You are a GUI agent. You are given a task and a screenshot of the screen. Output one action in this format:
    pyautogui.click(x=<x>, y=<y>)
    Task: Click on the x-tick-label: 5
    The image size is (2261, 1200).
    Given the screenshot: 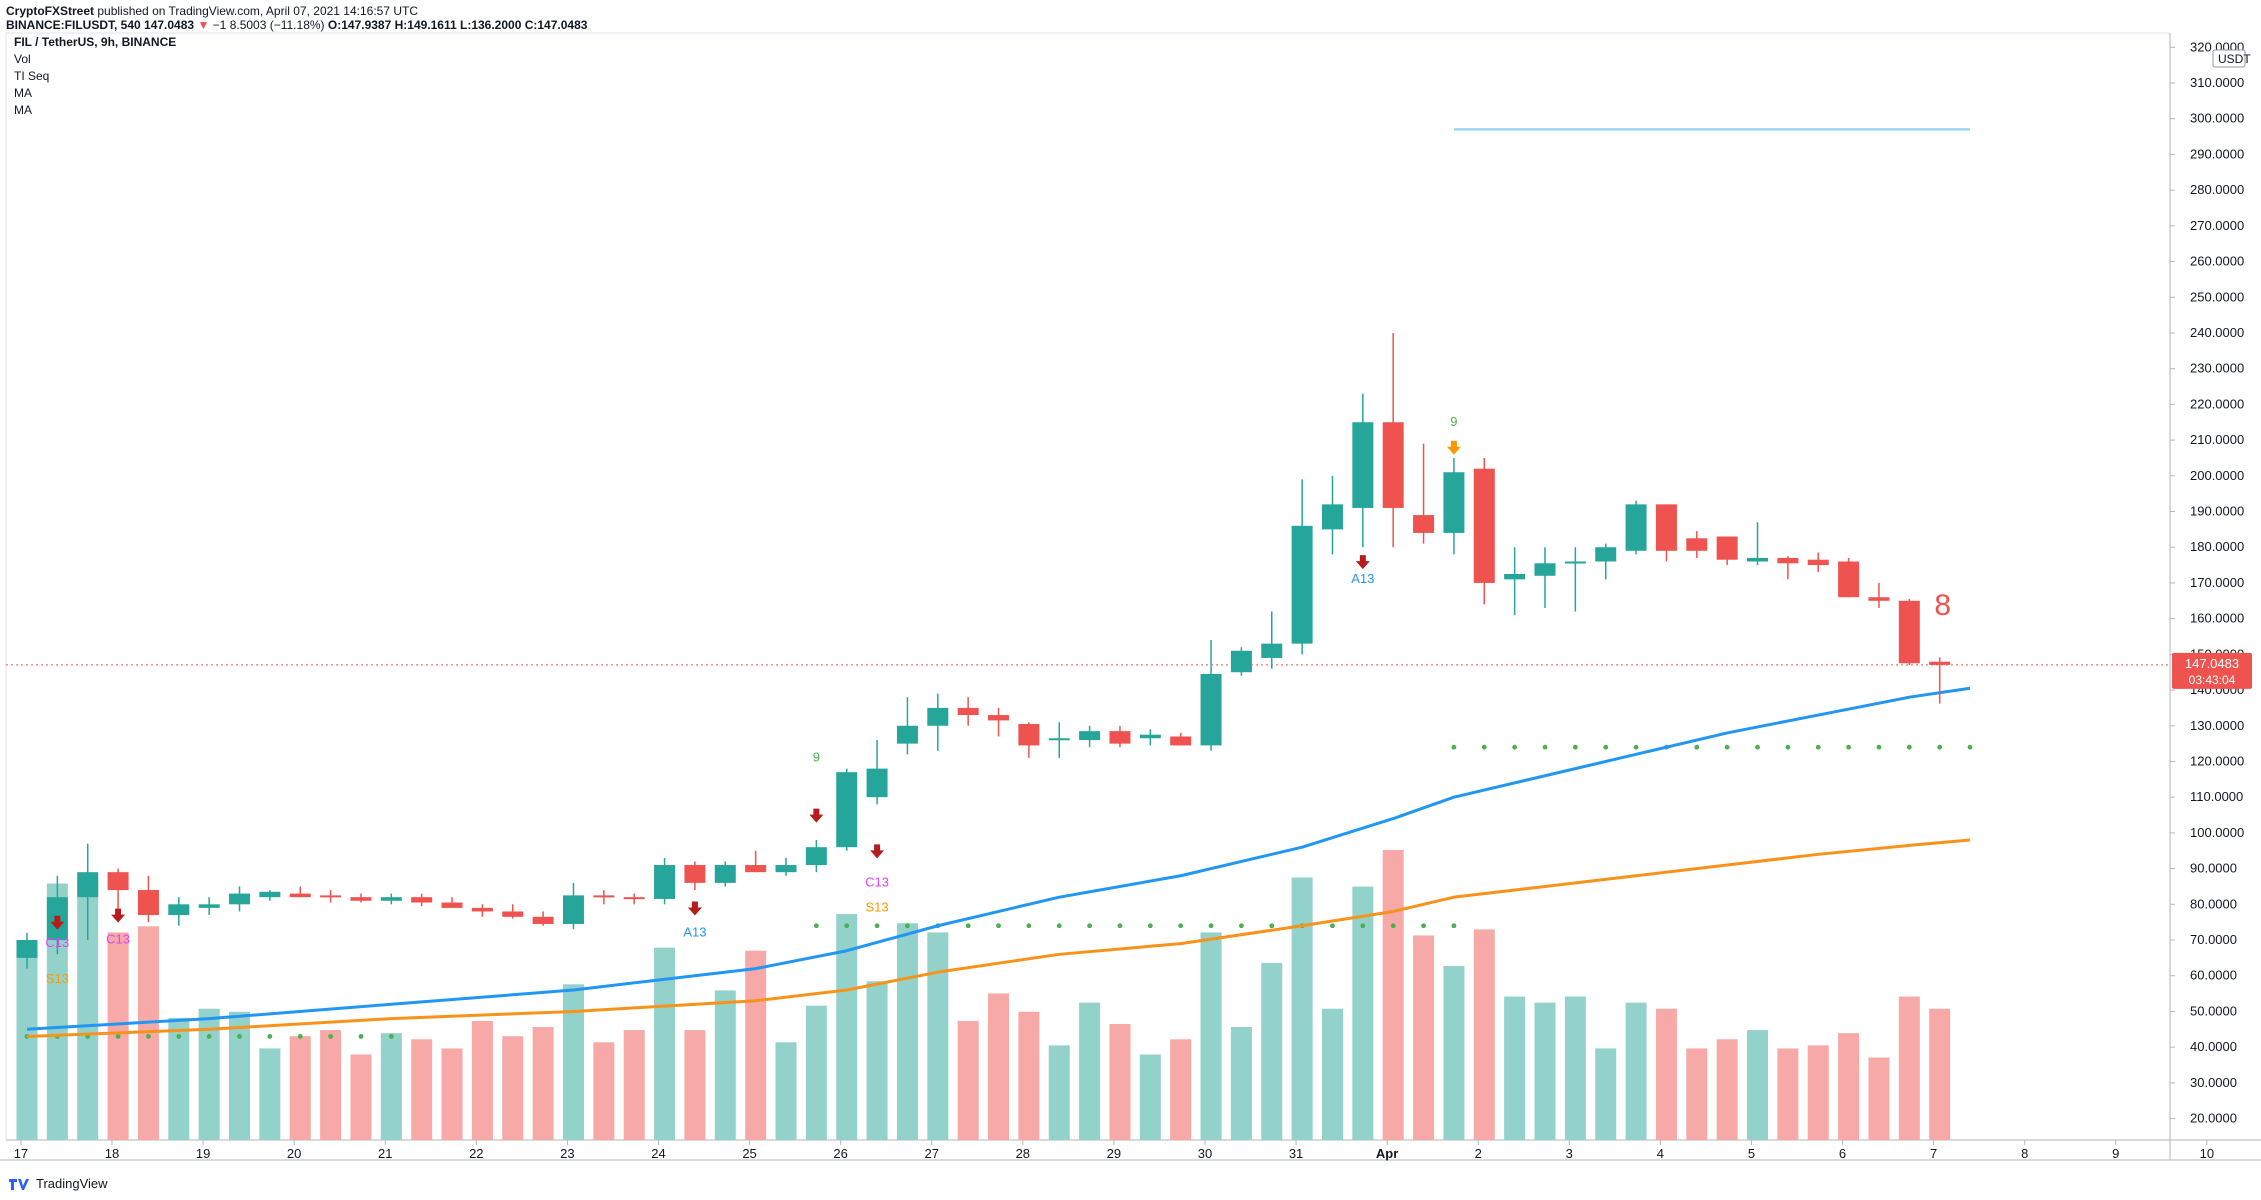 What is the action you would take?
    pyautogui.click(x=1751, y=1153)
    